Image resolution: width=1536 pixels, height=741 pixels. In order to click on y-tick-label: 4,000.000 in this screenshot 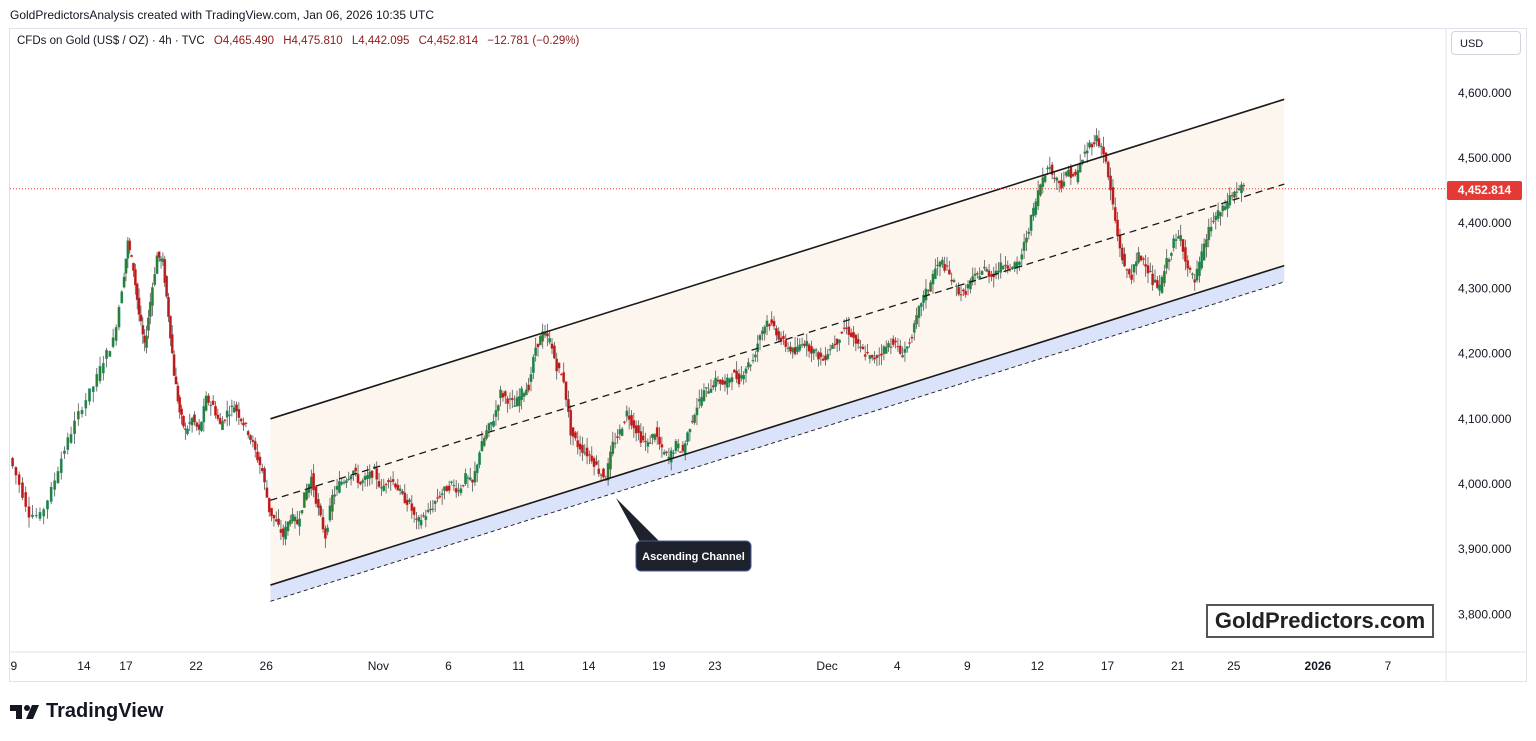, I will do `click(1485, 484)`.